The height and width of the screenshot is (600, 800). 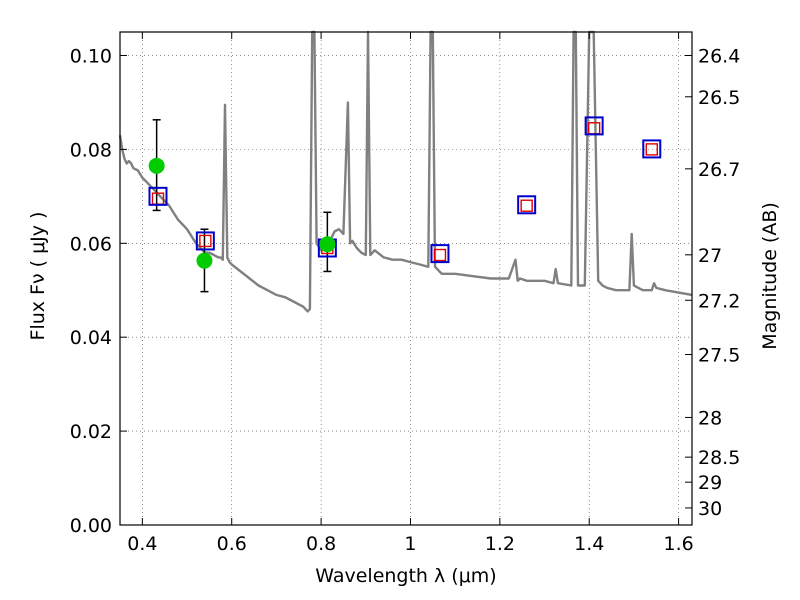 What do you see at coordinates (719, 301) in the screenshot?
I see `right-tick-label: 27.2` at bounding box center [719, 301].